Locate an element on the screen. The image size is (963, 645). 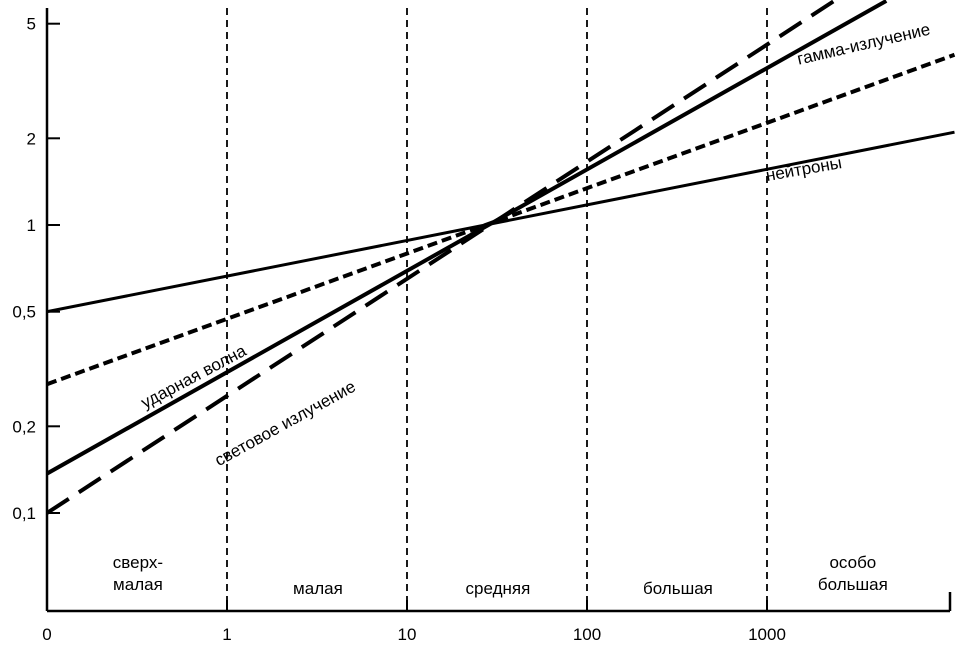
series-label-нейтроны: нейтроны is located at coordinates (803, 169).